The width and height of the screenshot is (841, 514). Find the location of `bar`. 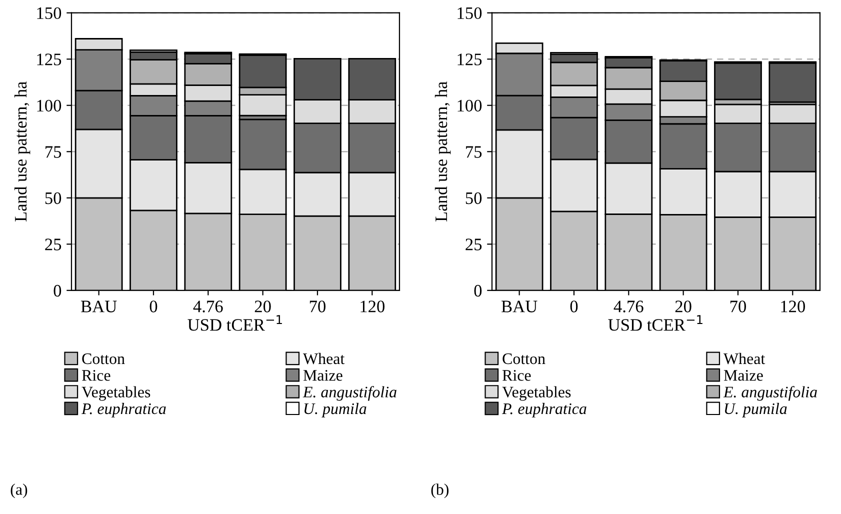

bar is located at coordinates (792, 82).